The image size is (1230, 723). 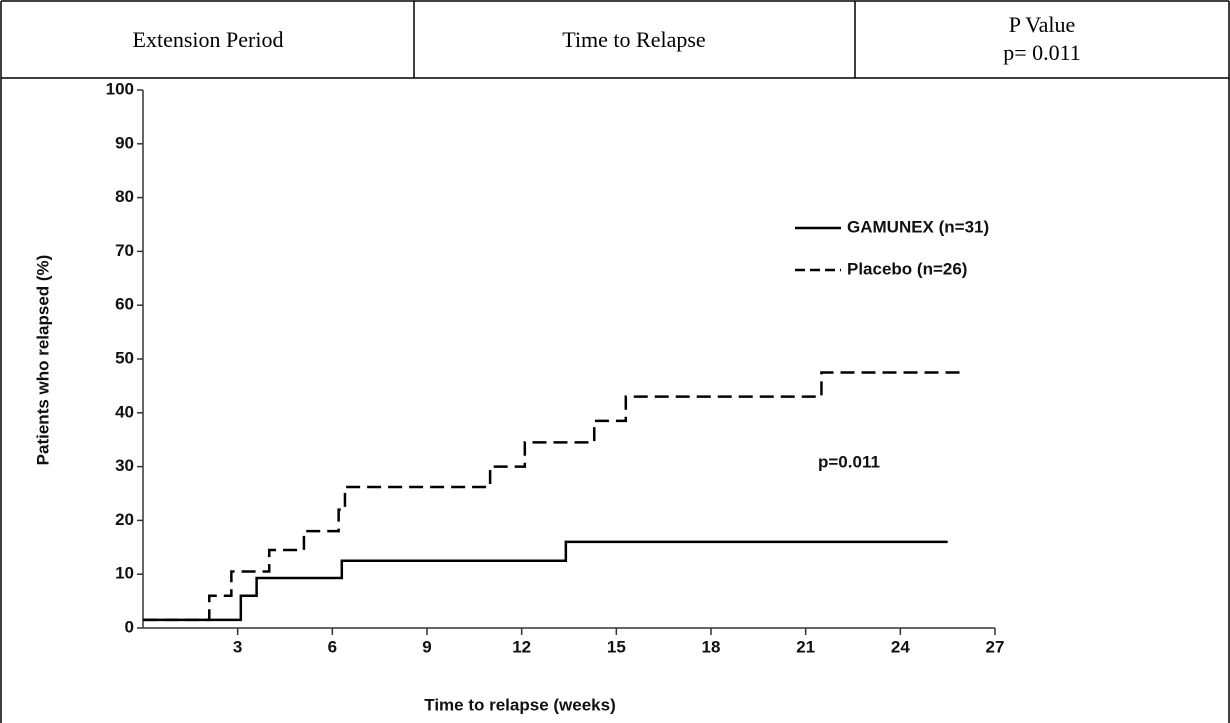 I want to click on p-value: p= 0.011, so click(x=1042, y=52).